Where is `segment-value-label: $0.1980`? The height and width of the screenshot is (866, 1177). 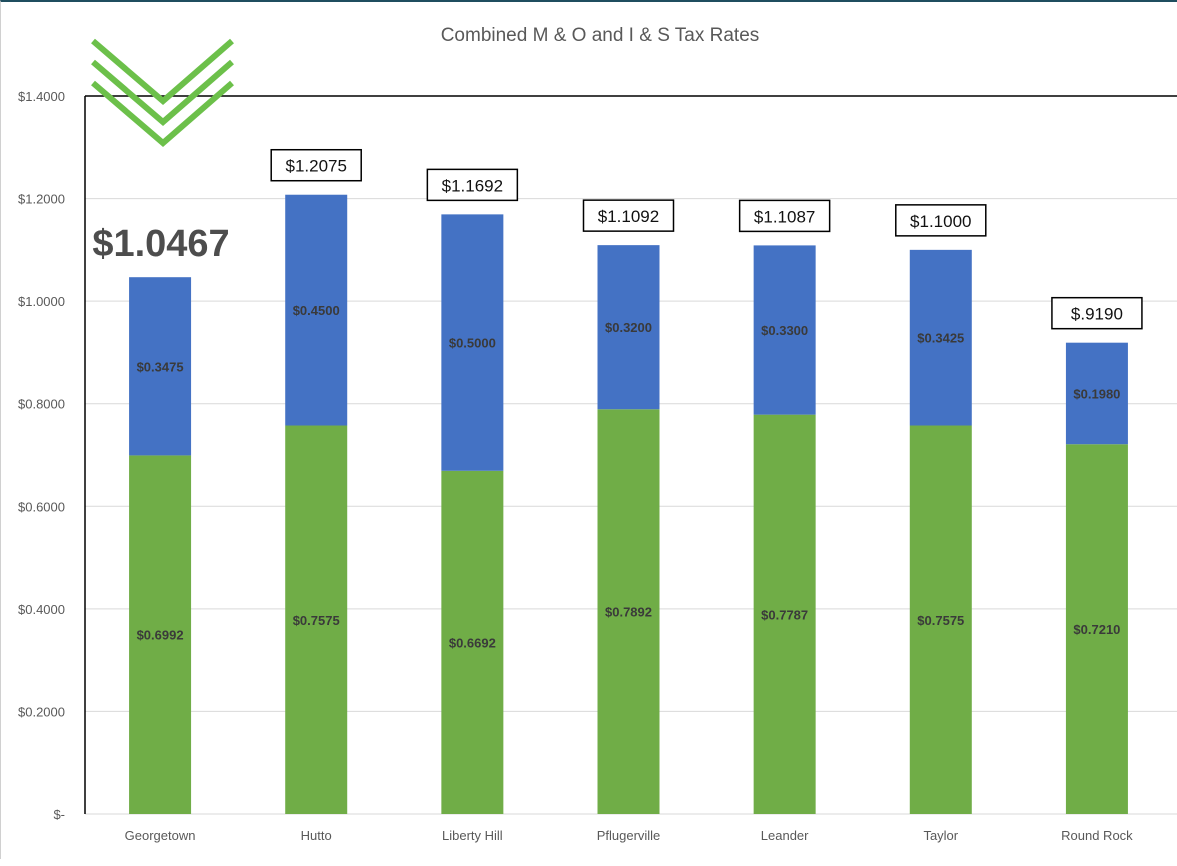
segment-value-label: $0.1980 is located at coordinates (1096, 393).